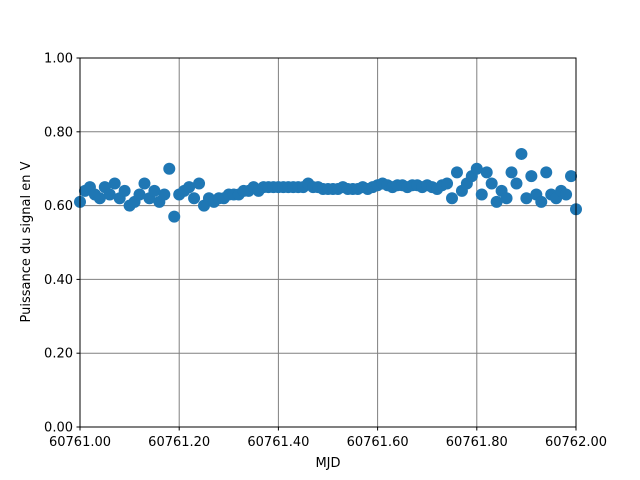 The height and width of the screenshot is (480, 640). Describe the element at coordinates (179, 442) in the screenshot. I see `x-tick-label: 60761.20` at that location.